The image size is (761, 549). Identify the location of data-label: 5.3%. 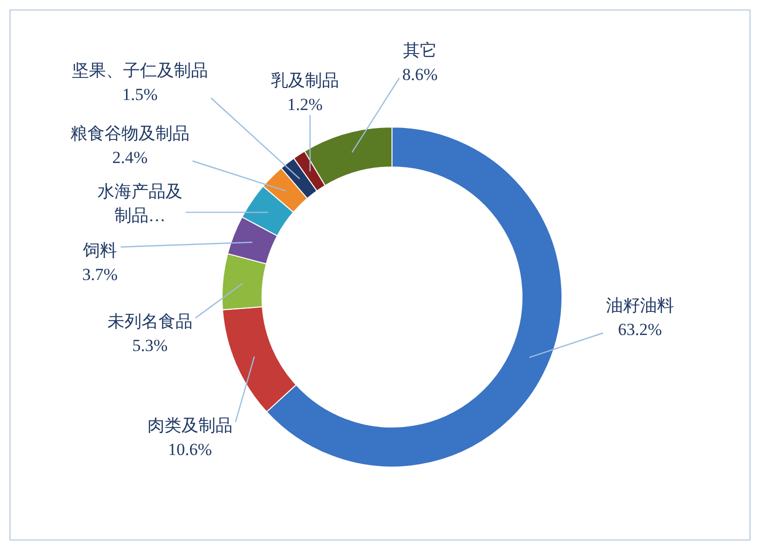
(150, 345).